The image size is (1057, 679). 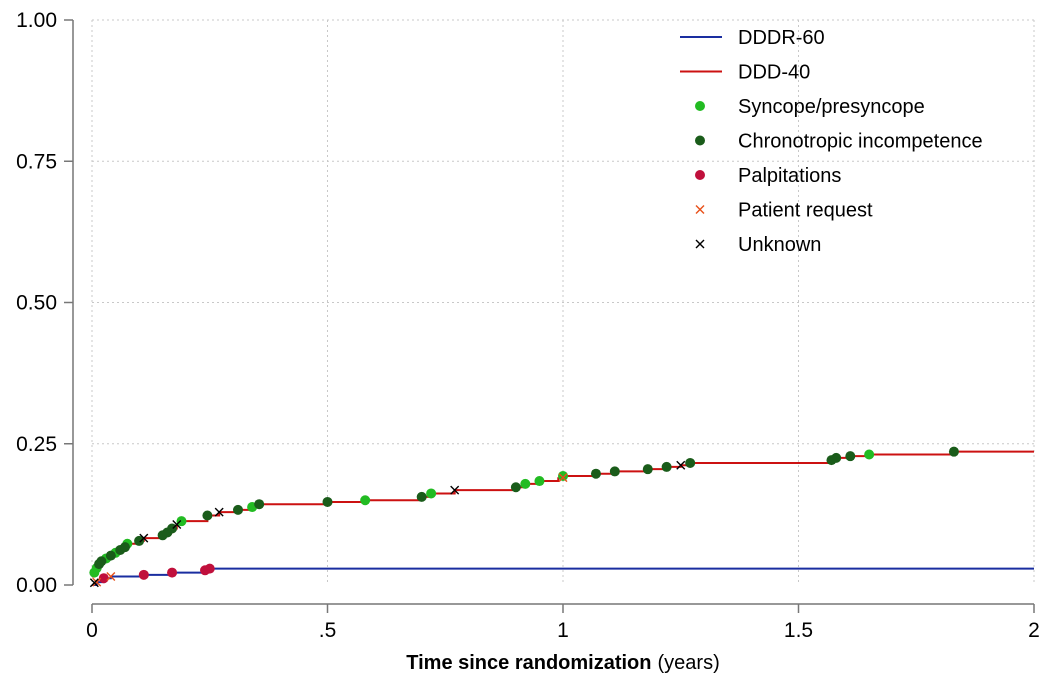 What do you see at coordinates (328, 630) in the screenshot?
I see `x-tick-label: .5` at bounding box center [328, 630].